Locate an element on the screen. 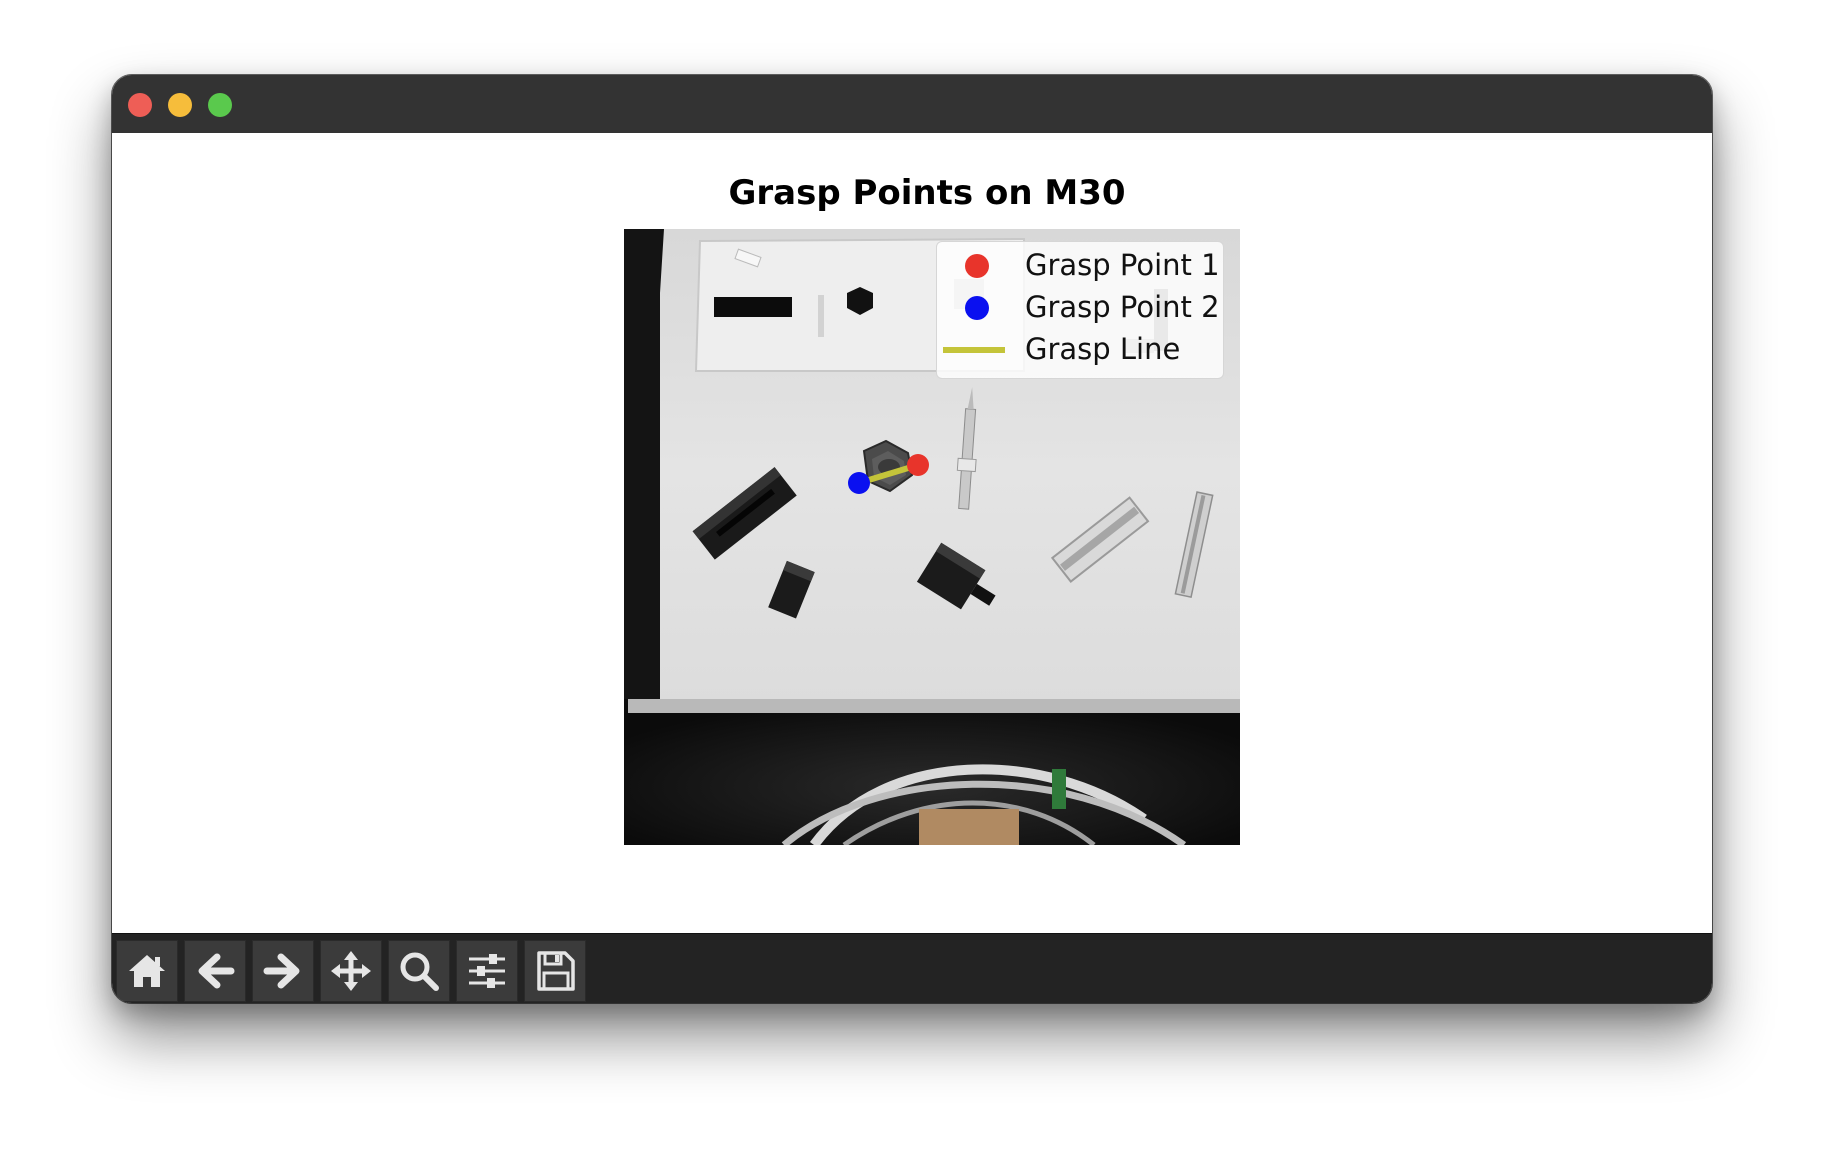  move-icon is located at coordinates (351, 971).